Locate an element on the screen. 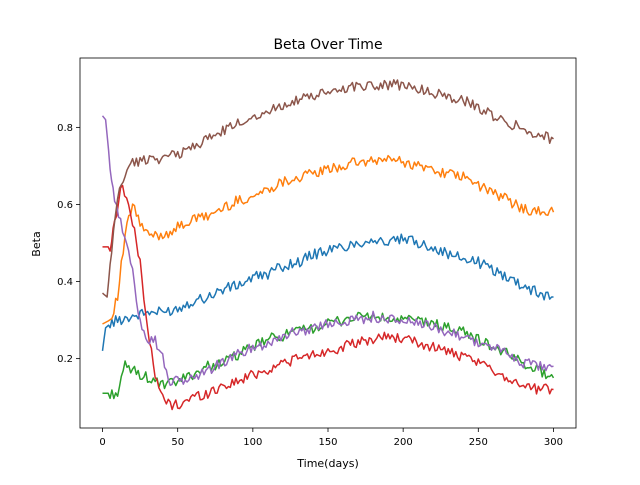 The height and width of the screenshot is (485, 640). x-tick-label-150: 150 is located at coordinates (327, 442).